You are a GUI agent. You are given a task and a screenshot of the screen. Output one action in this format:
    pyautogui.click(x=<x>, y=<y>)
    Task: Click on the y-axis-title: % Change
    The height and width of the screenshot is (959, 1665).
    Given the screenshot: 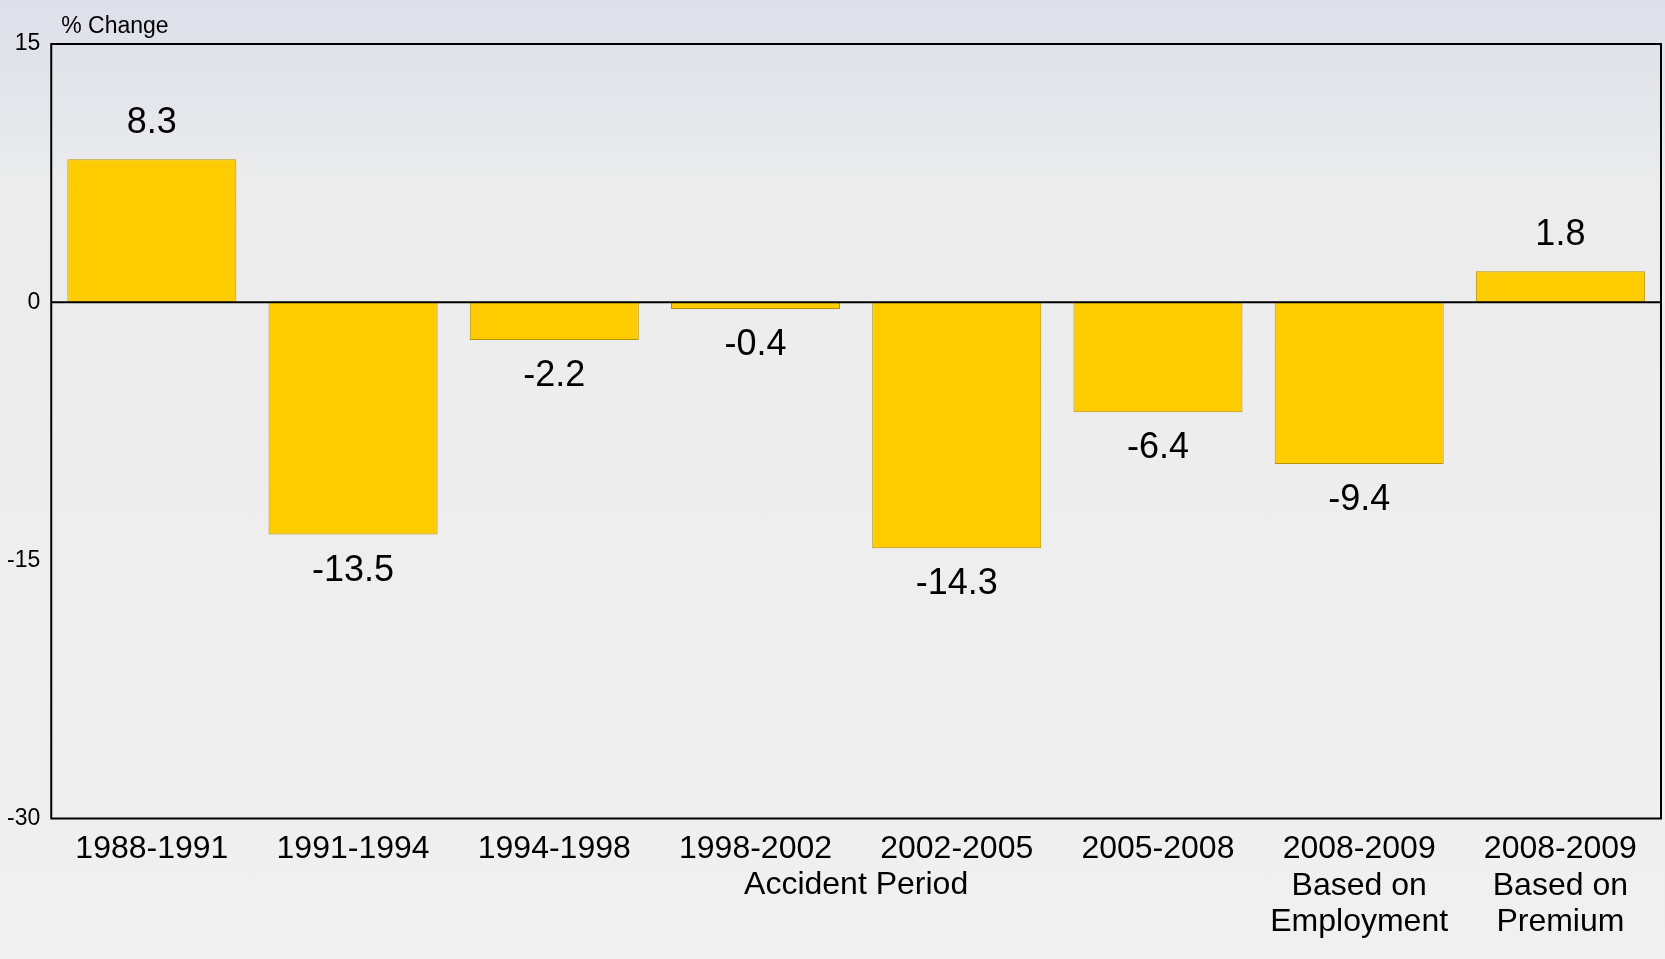 What is the action you would take?
    pyautogui.click(x=115, y=24)
    